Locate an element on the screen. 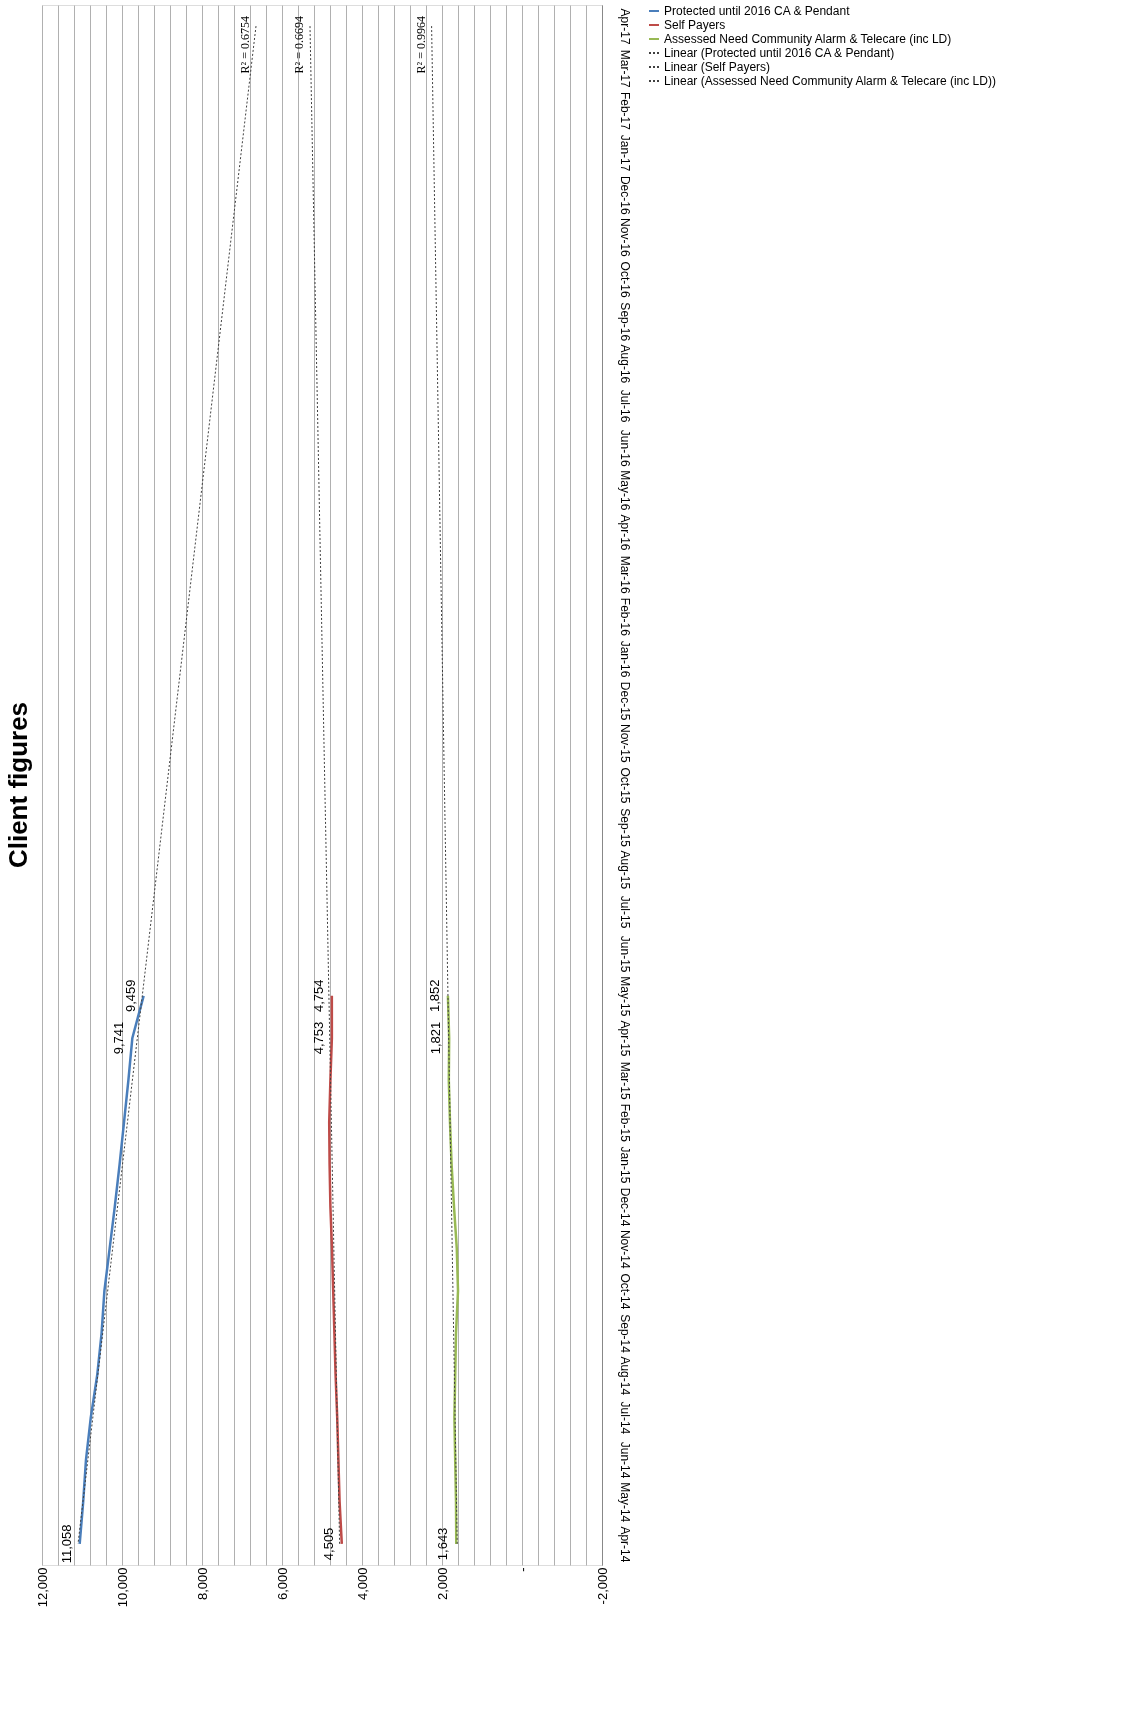 The width and height of the screenshot is (1132, 1726). data-label: 1,821 is located at coordinates (436, 1038).